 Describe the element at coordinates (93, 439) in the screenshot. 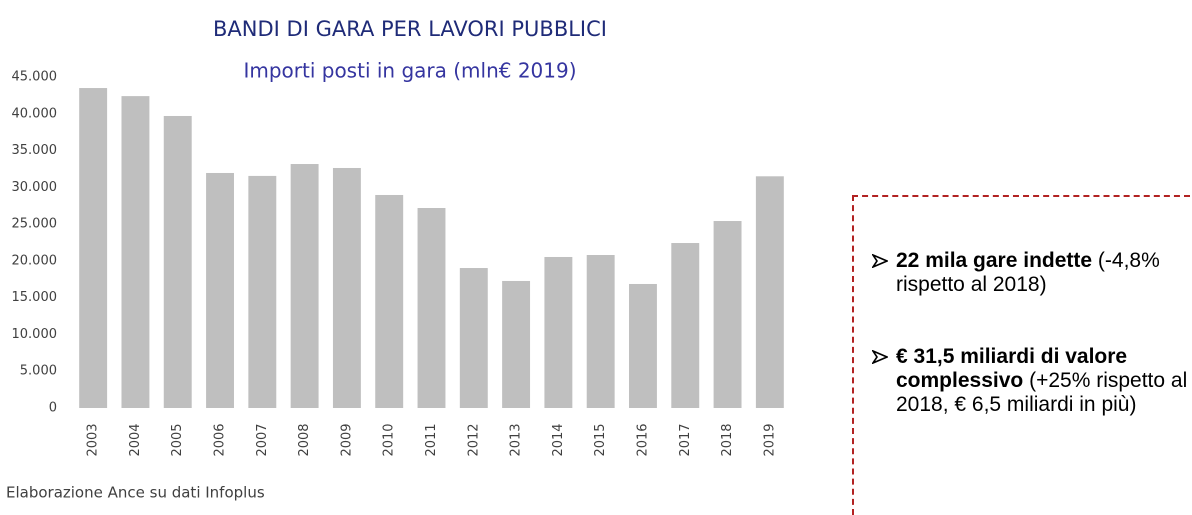

I see `x-tick-label: 2003` at that location.